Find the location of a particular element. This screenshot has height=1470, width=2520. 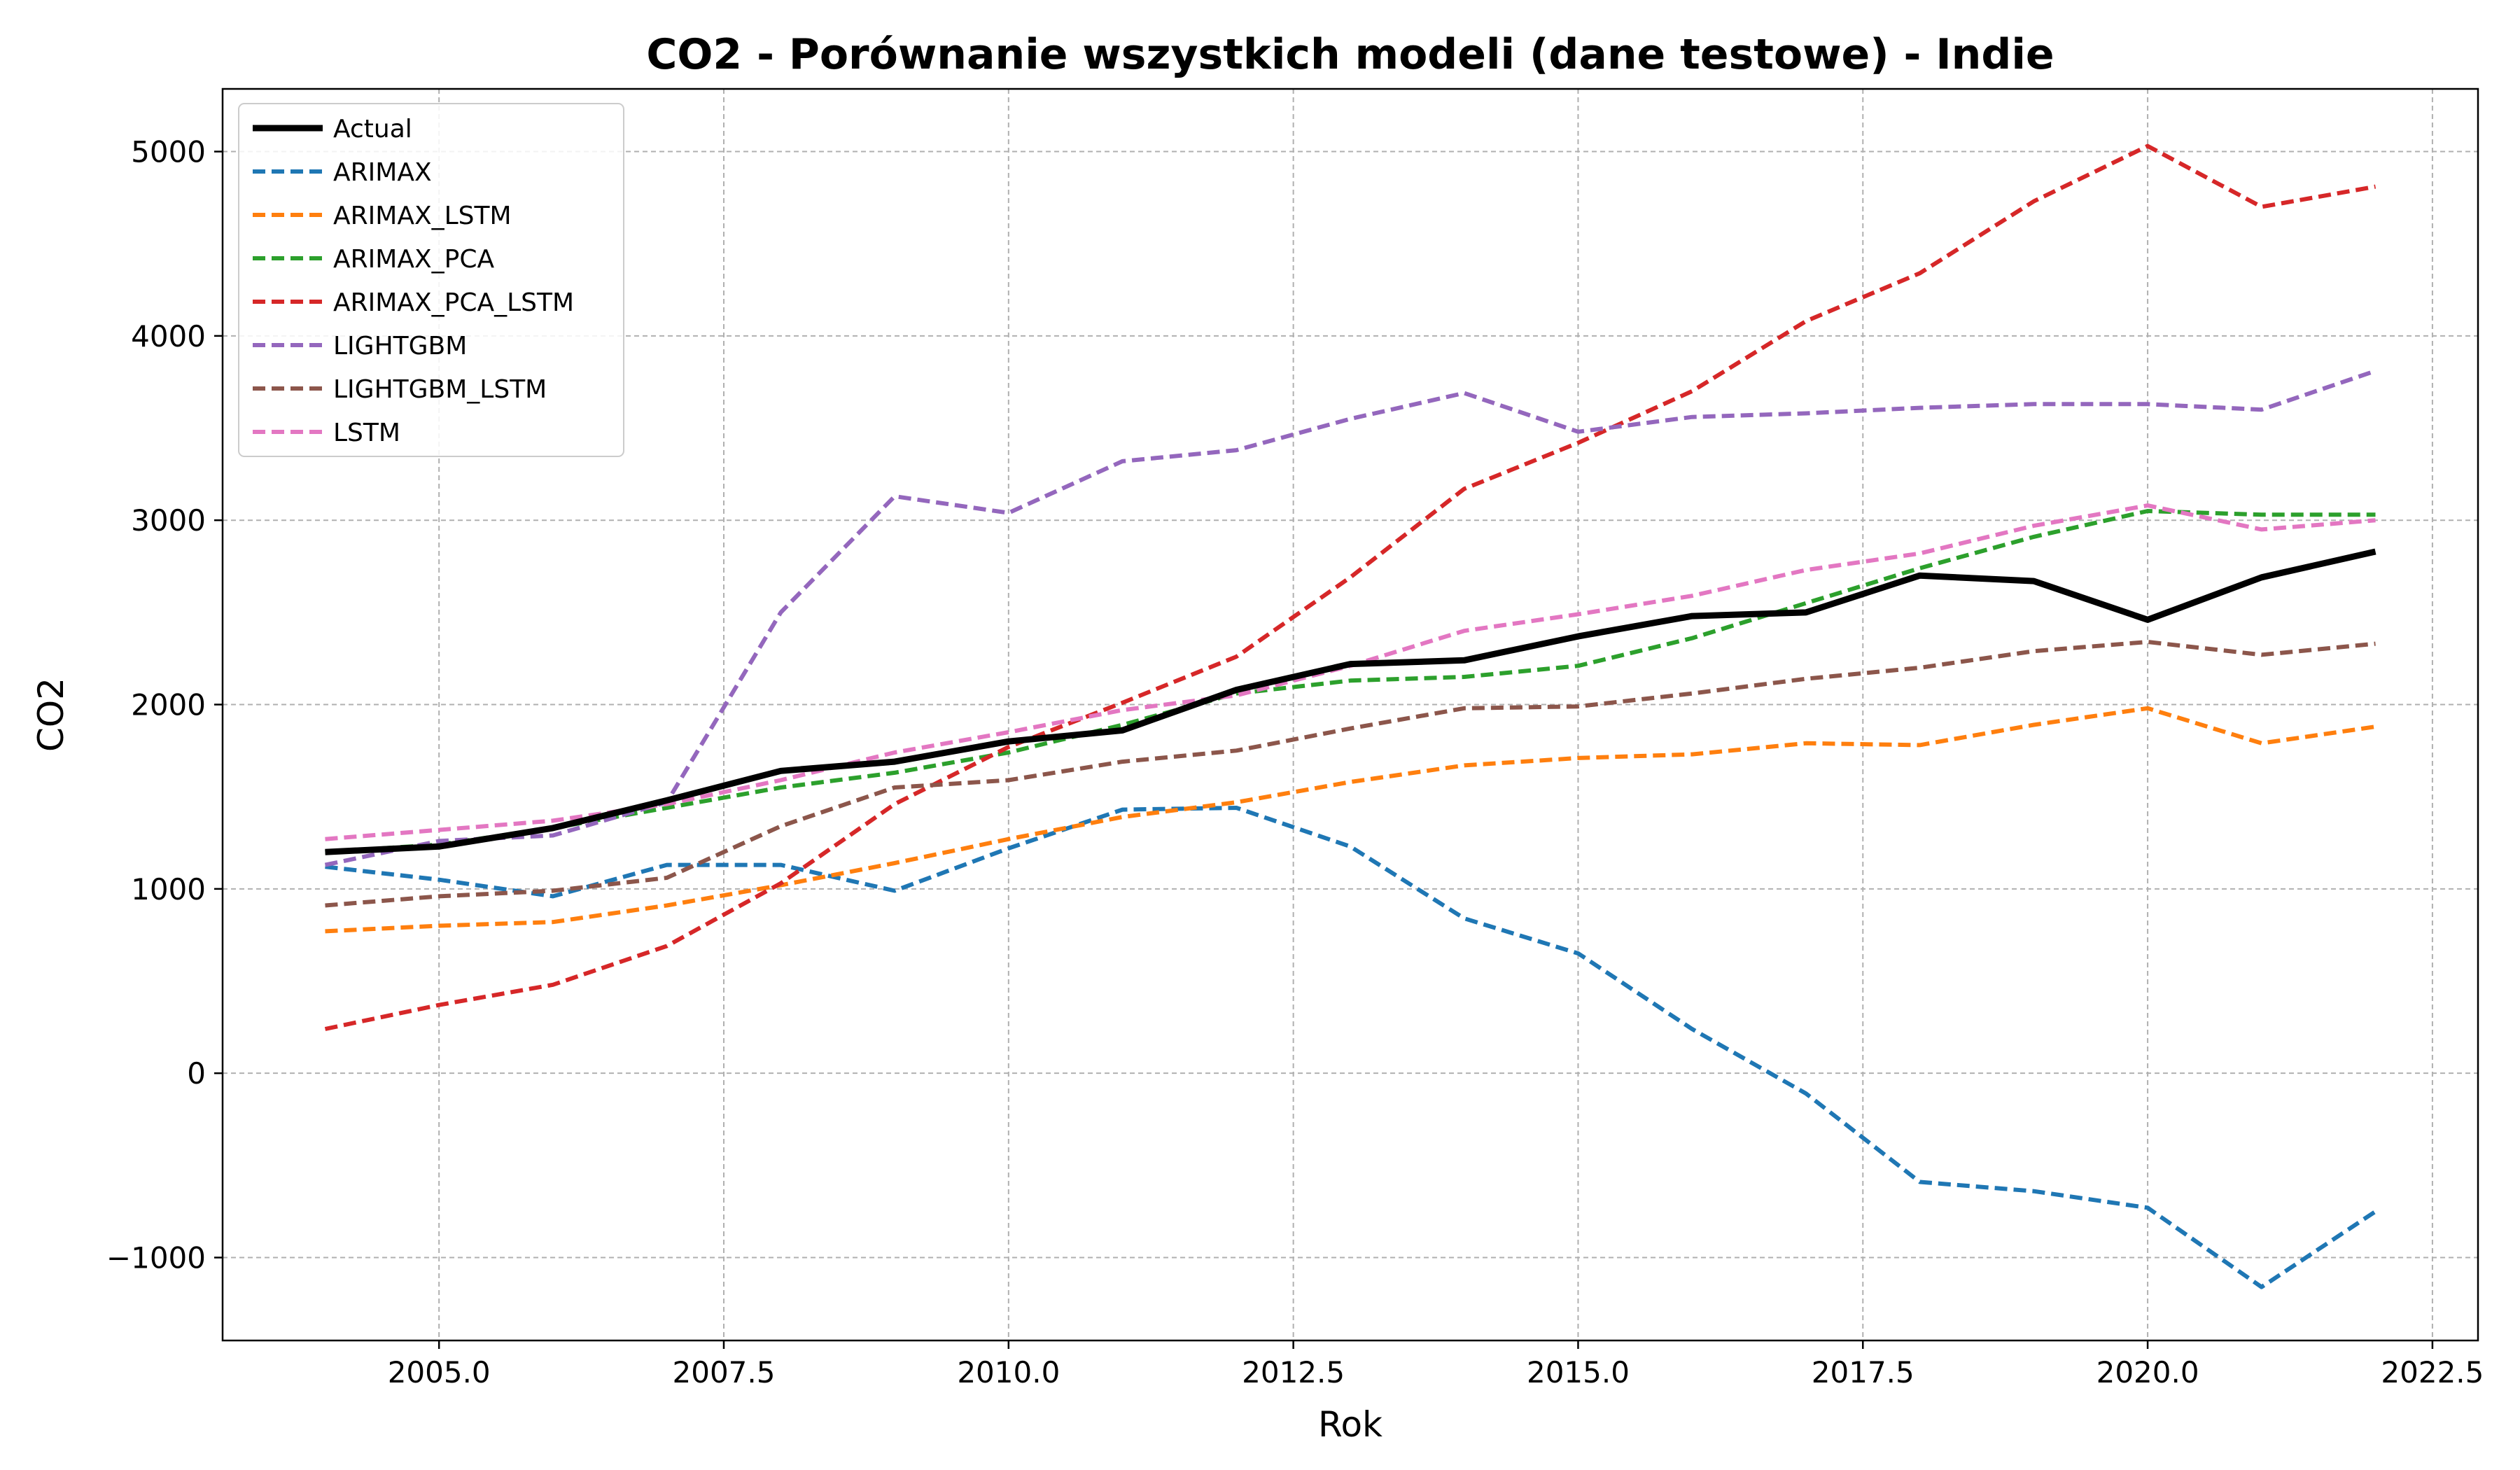

y-tick-label: 5000 is located at coordinates (168, 152).